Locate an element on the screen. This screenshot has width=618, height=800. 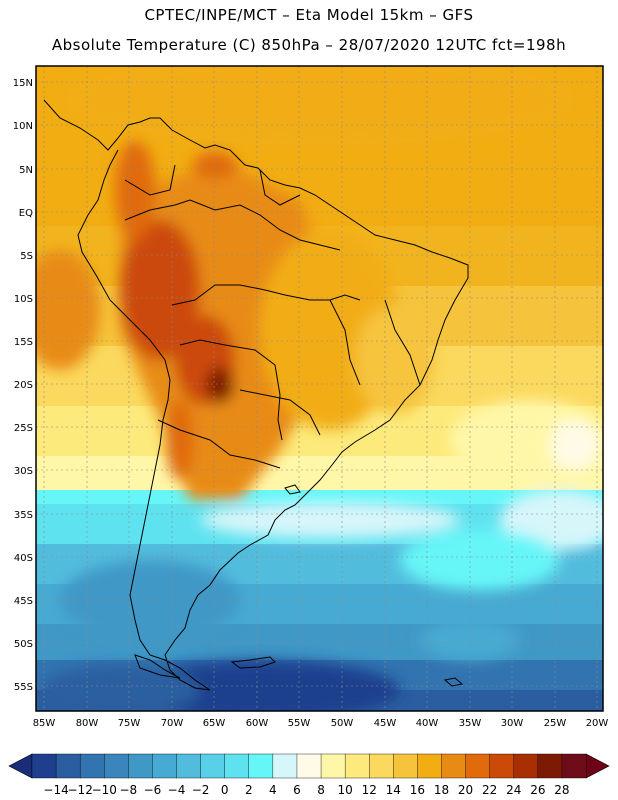
colorbar-label: −10 is located at coordinates (104, 790).